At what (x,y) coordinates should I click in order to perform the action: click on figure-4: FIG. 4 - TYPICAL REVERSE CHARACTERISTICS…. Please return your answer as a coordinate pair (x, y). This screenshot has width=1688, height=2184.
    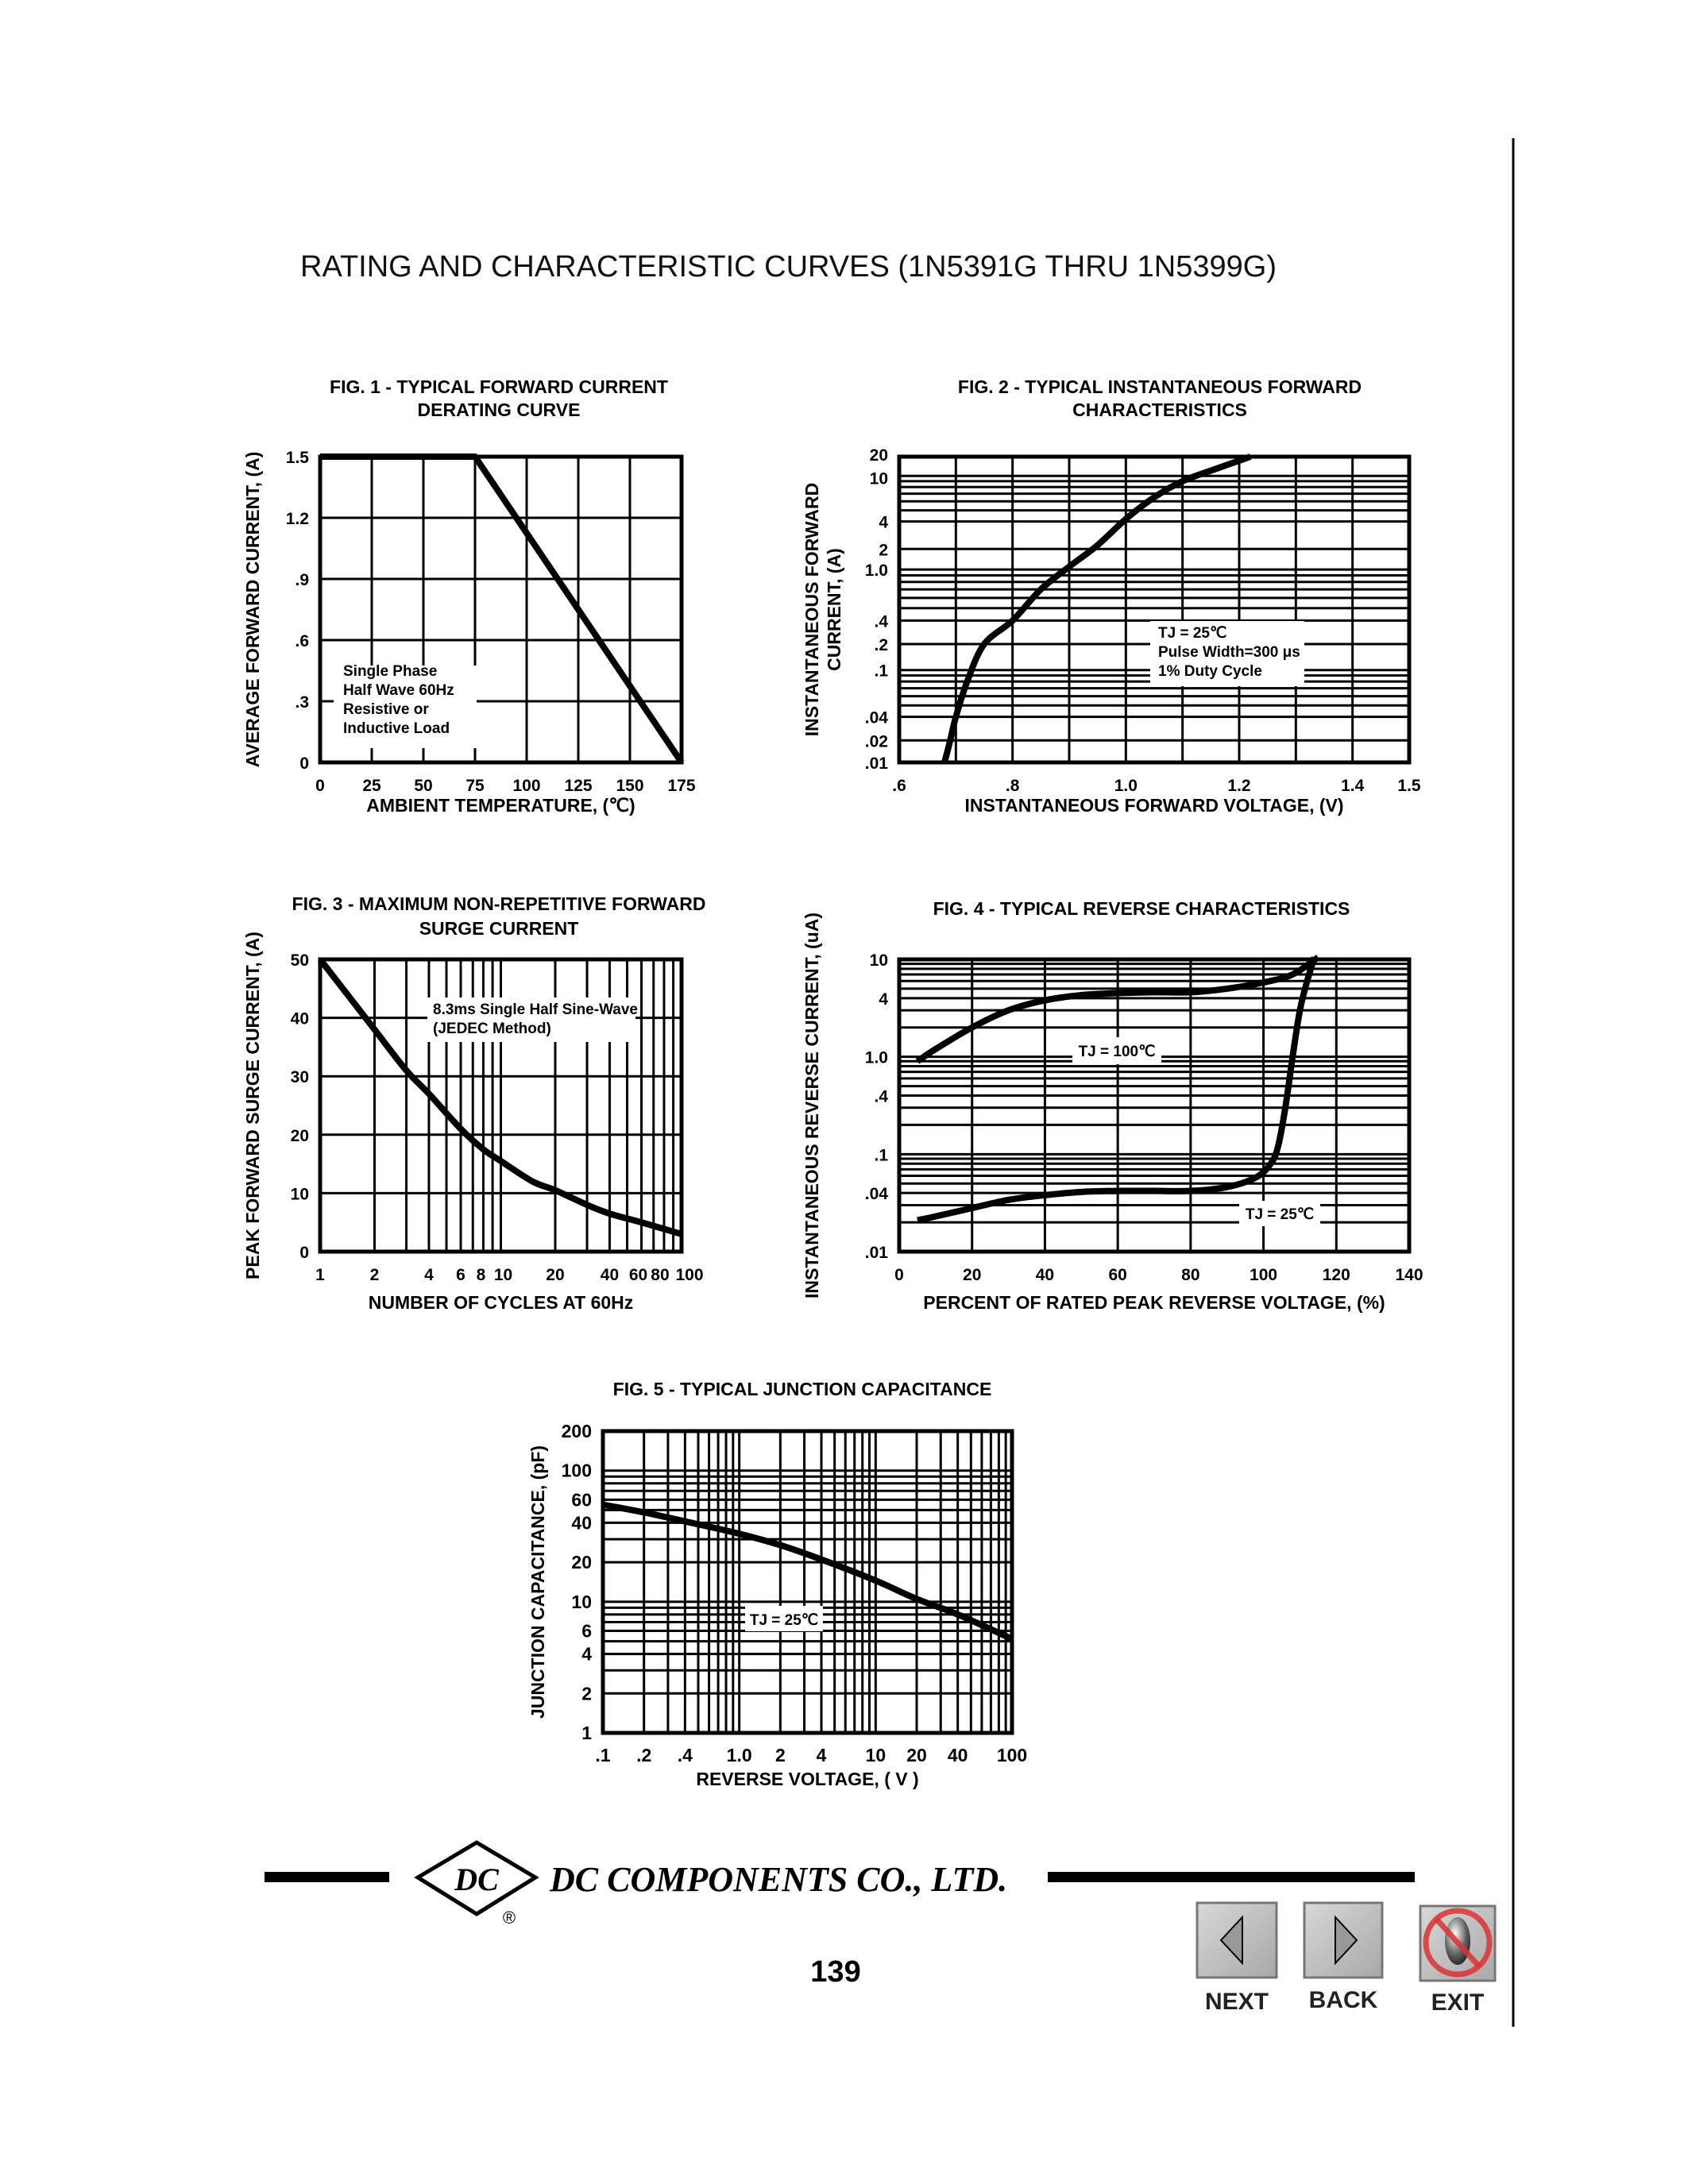
    Looking at the image, I should click on (1113, 1105).